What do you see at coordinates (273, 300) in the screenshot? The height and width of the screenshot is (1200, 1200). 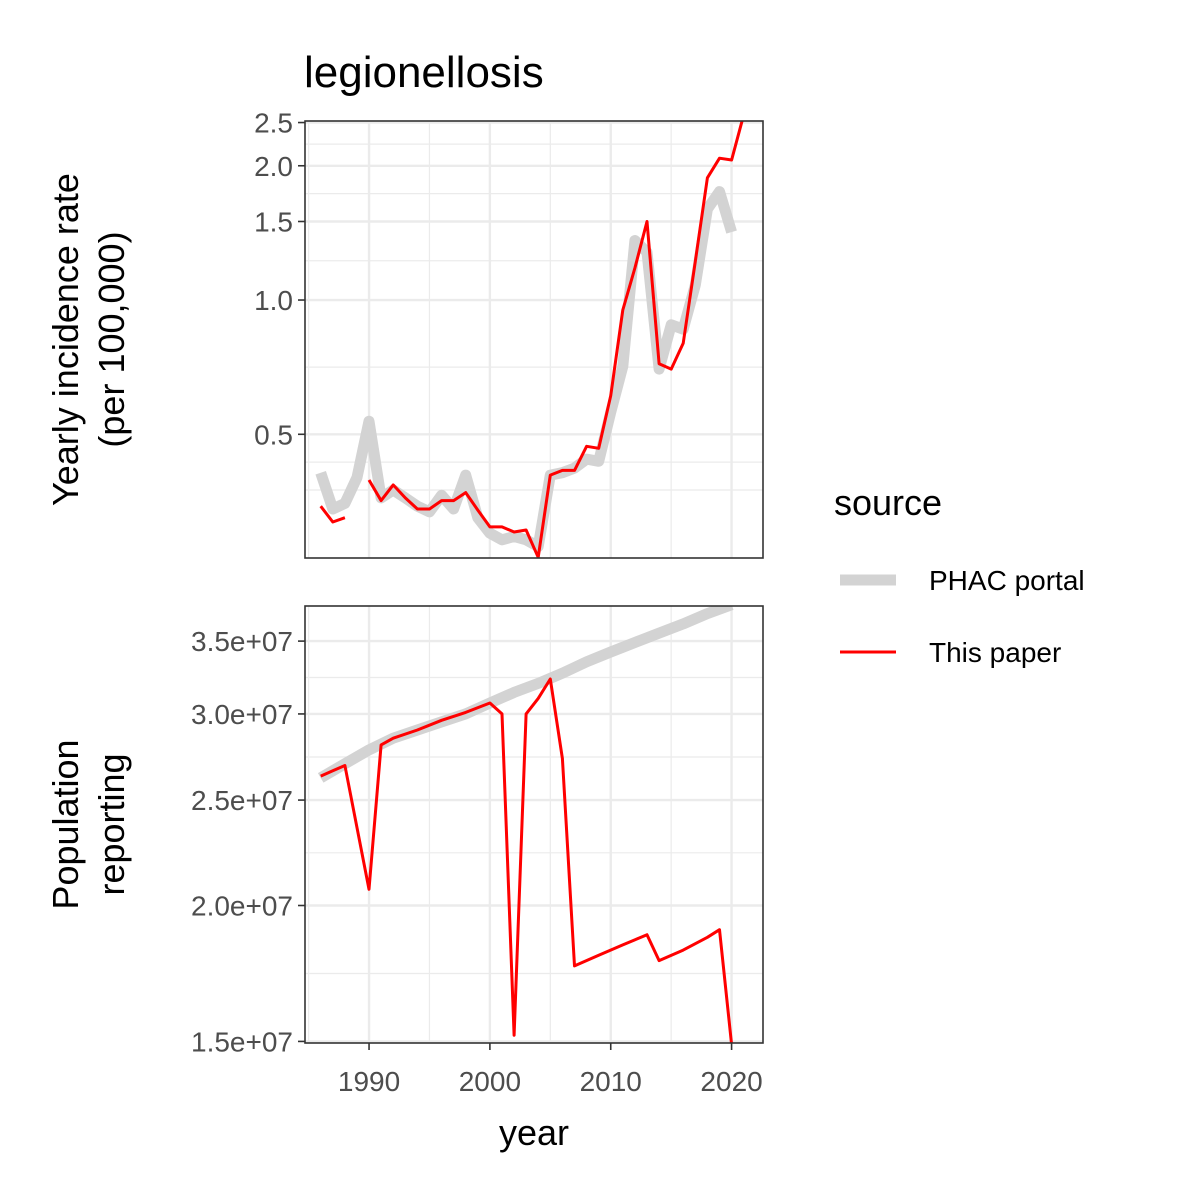 I see `y-tick-label: 1.0` at bounding box center [273, 300].